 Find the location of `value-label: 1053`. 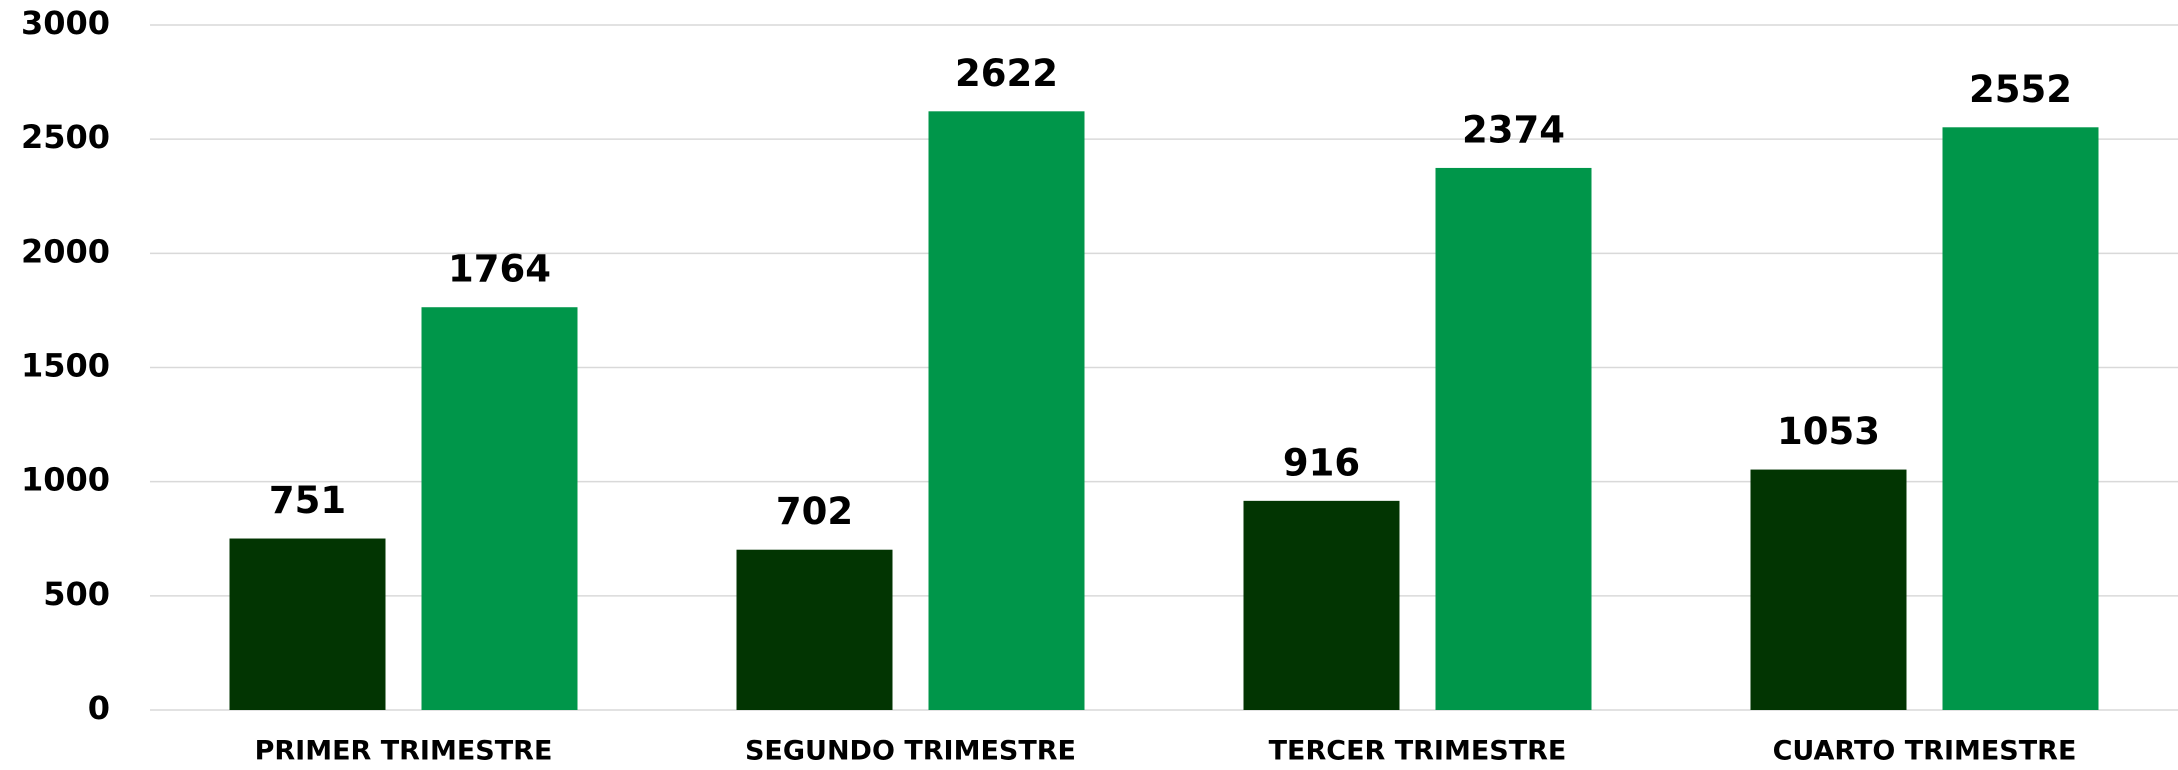

value-label: 1053 is located at coordinates (1828, 431).